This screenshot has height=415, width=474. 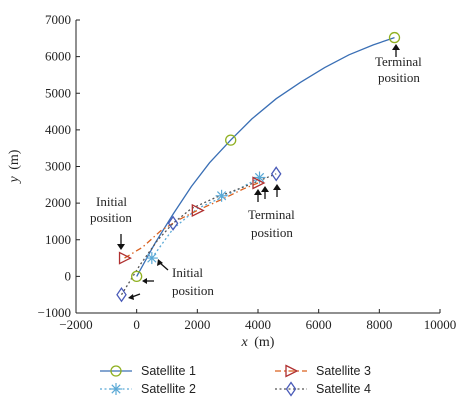 I want to click on annotation-terminal-mid: Terminal position, so click(x=271, y=212).